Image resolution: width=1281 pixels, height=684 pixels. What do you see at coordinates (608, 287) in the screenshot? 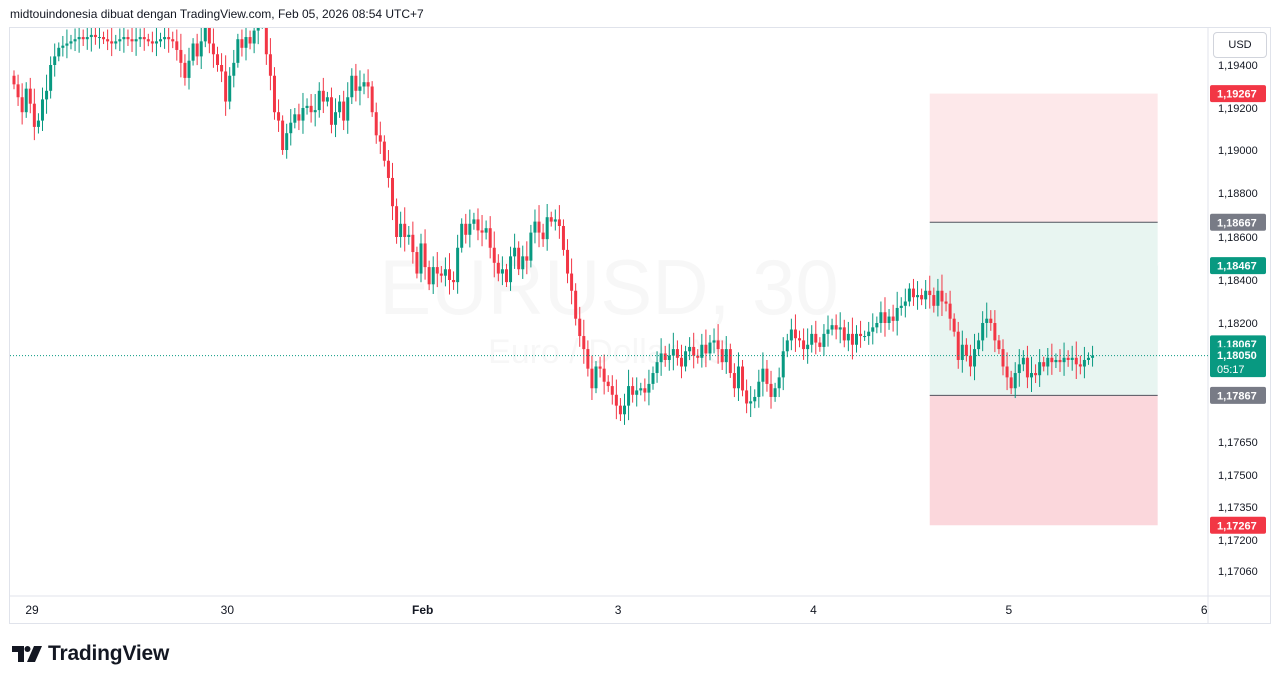
I see `watermark-symbol: EURUSD, 30` at bounding box center [608, 287].